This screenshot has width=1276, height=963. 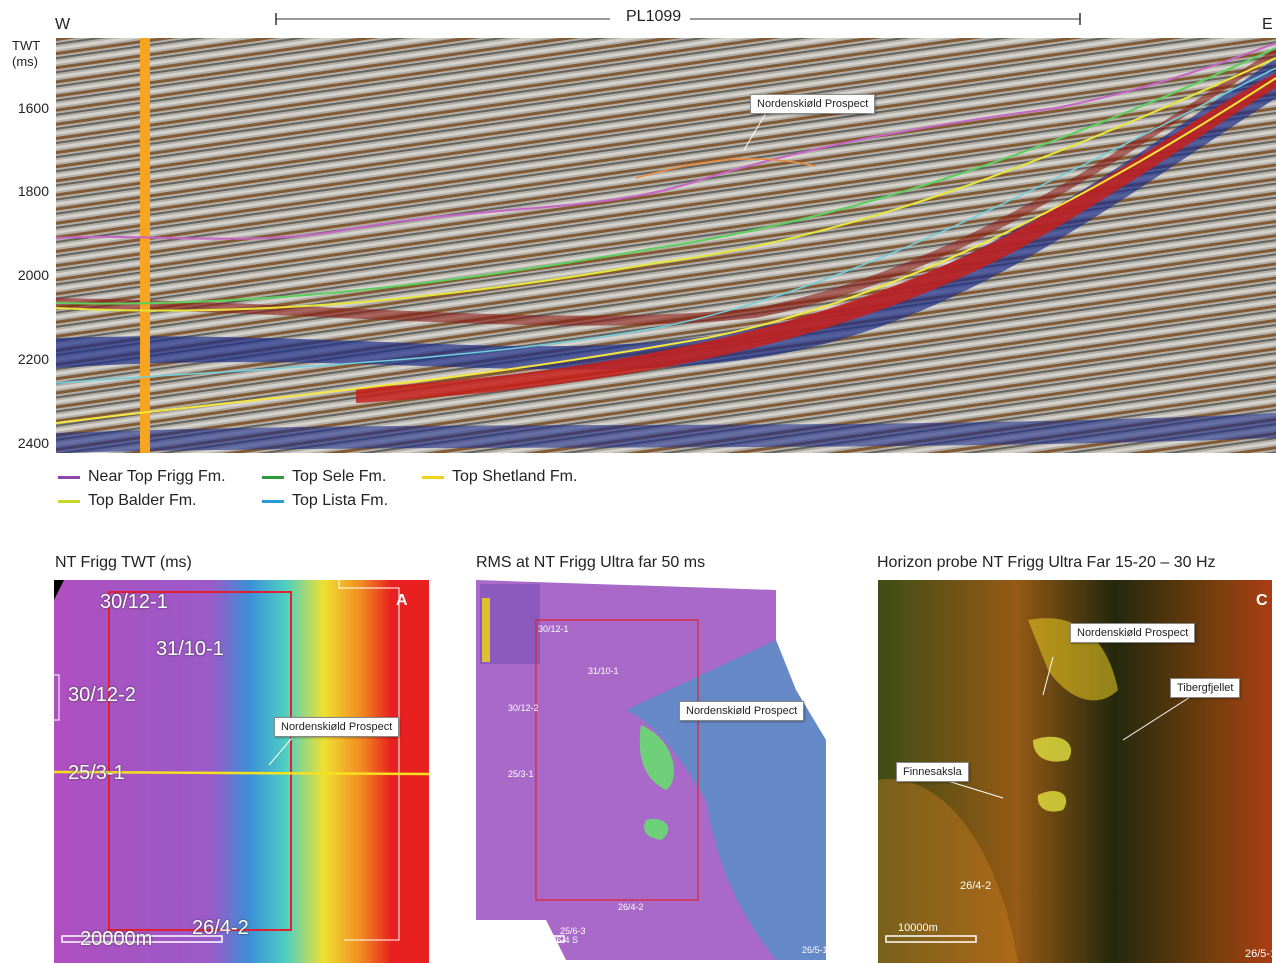 What do you see at coordinates (515, 476) in the screenshot?
I see `legend-label: Top Shetland Fm.` at bounding box center [515, 476].